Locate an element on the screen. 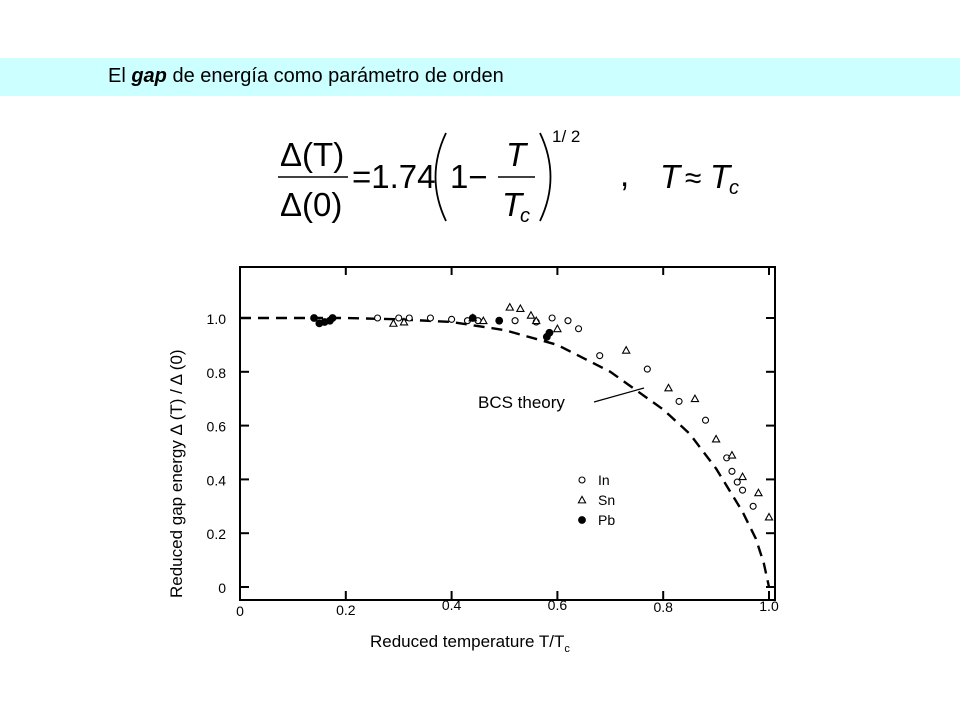 The image size is (960, 720). legend-marker-sn is located at coordinates (582, 499).